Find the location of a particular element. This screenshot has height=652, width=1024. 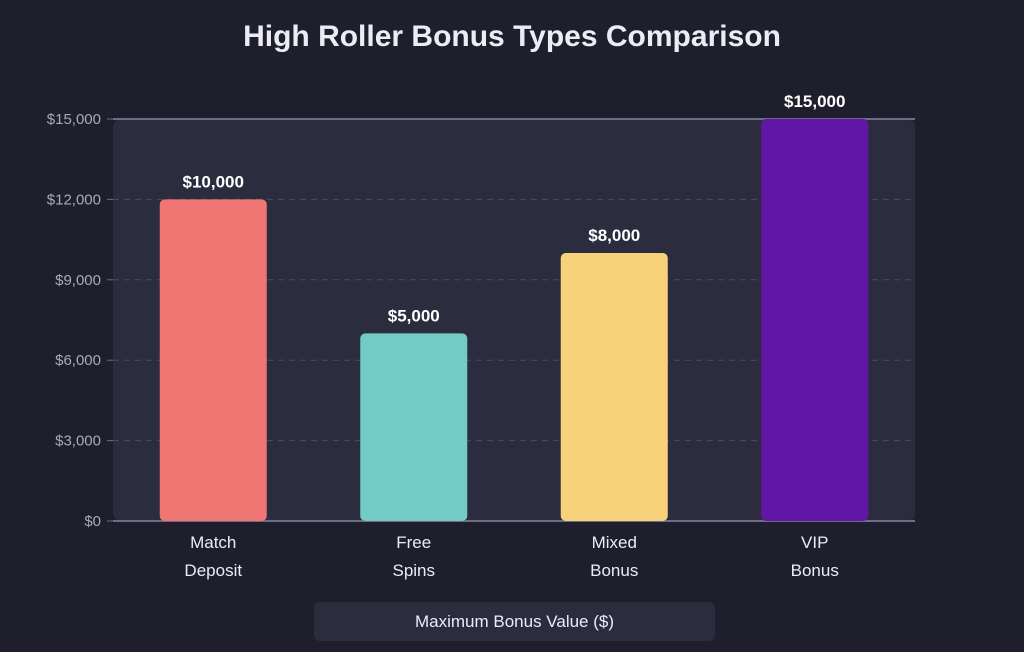

x-tick-label: Free Spins is located at coordinates (413, 556).